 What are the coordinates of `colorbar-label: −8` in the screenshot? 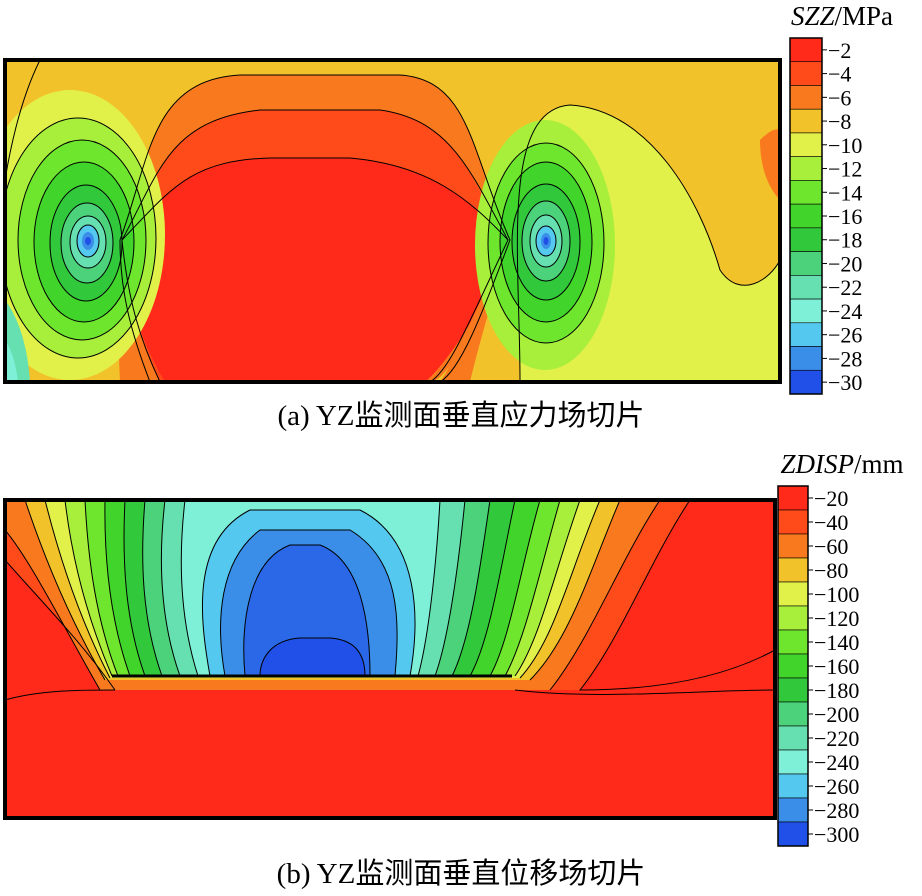 It's located at (839, 121).